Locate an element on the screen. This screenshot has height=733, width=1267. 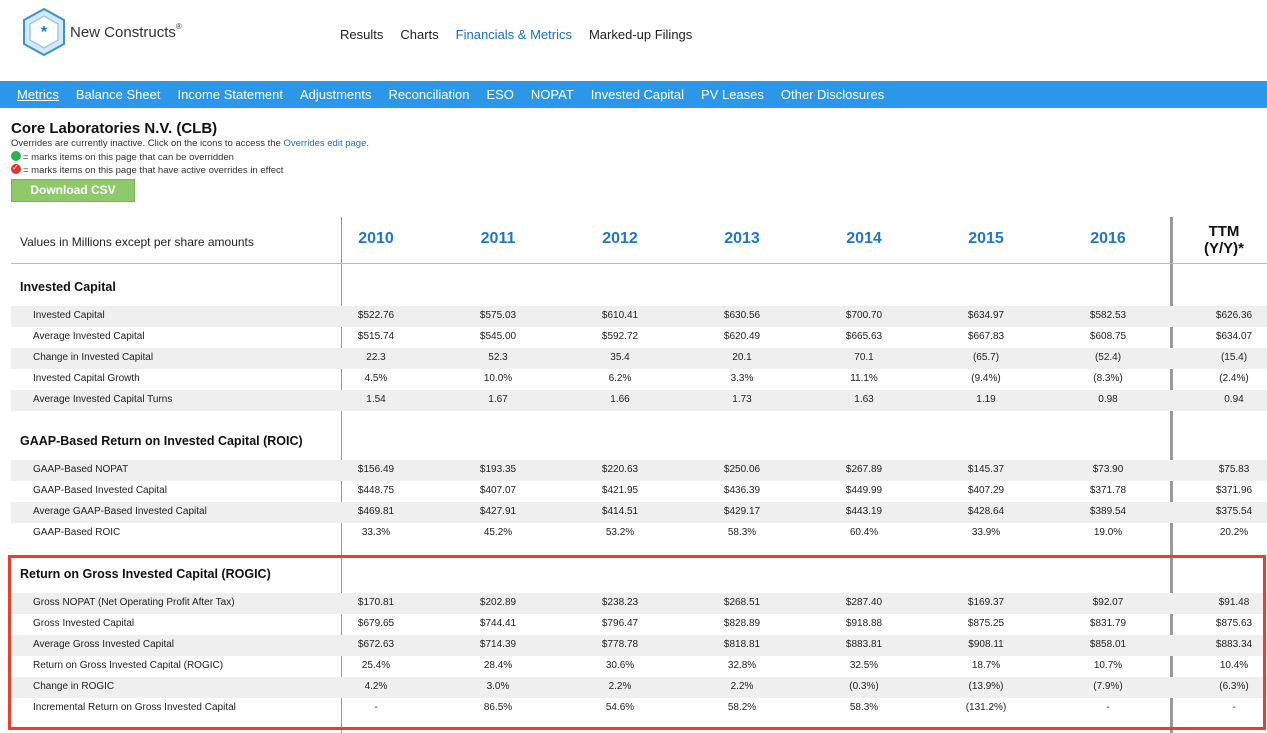
row-label: Change in Invested Capital is located at coordinates (93, 357).